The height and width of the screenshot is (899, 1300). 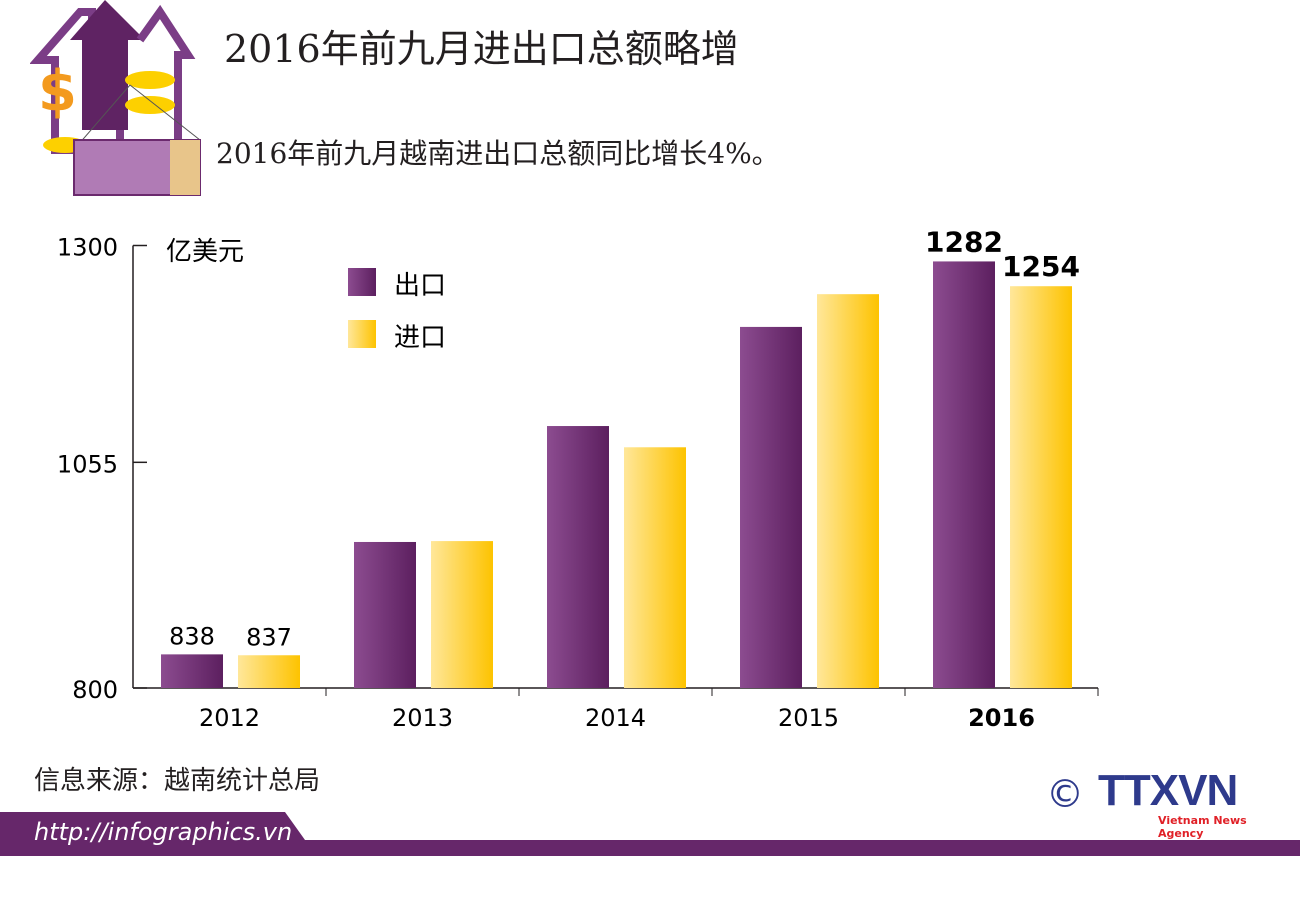 What do you see at coordinates (1001, 718) in the screenshot?
I see `x-tick-label: 2016` at bounding box center [1001, 718].